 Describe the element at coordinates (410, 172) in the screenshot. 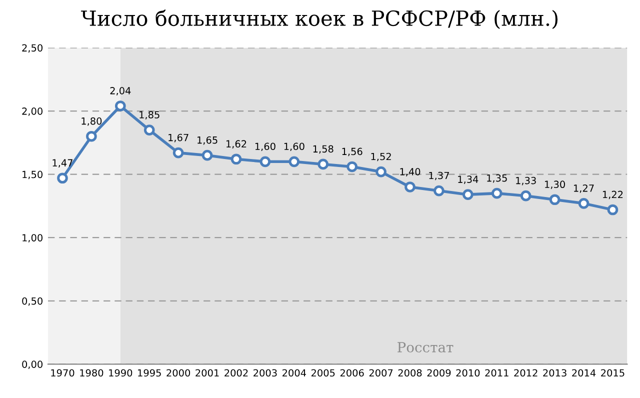

I see `data-label: 1,40` at that location.